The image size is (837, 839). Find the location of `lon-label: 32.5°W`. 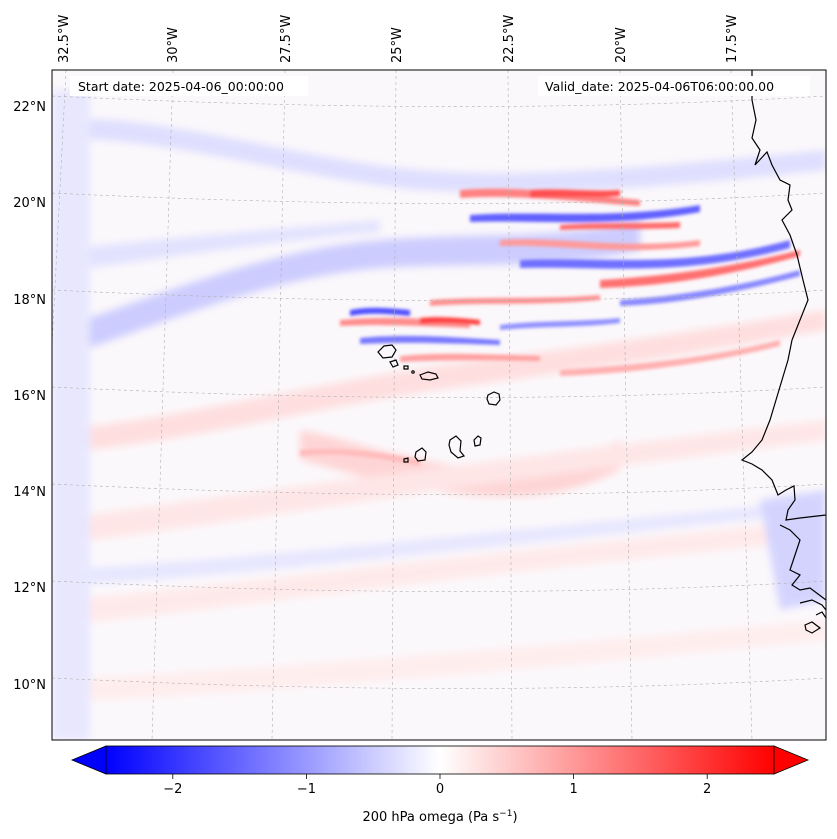

lon-label: 32.5°W is located at coordinates (64, 39).